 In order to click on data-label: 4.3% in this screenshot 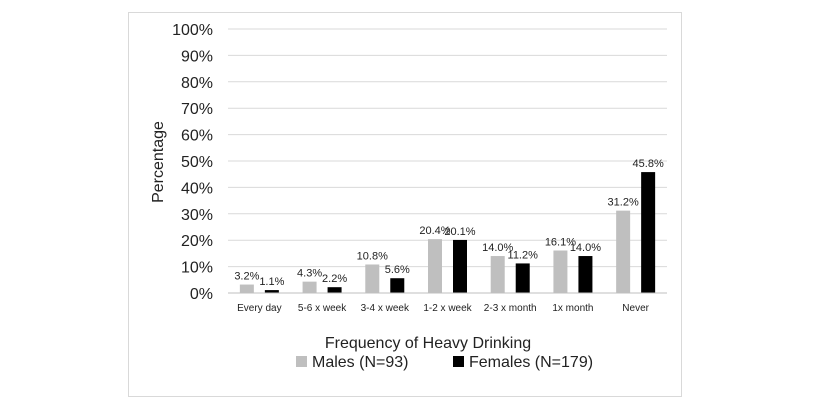, I will do `click(309, 274)`.